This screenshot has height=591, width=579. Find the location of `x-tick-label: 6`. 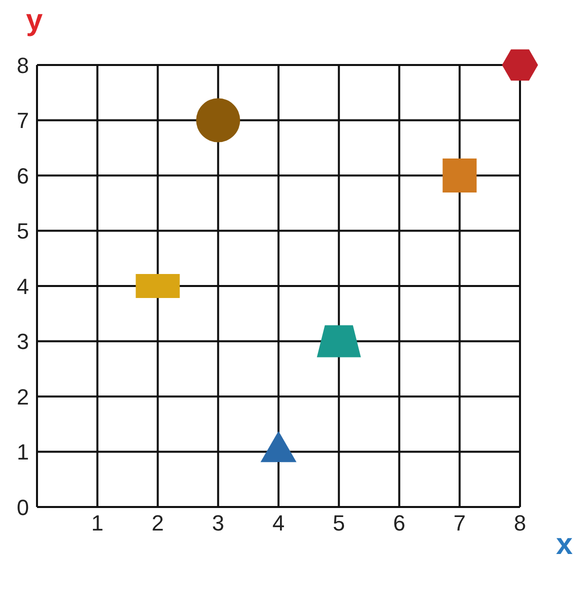

x-tick-label: 6 is located at coordinates (399, 523).